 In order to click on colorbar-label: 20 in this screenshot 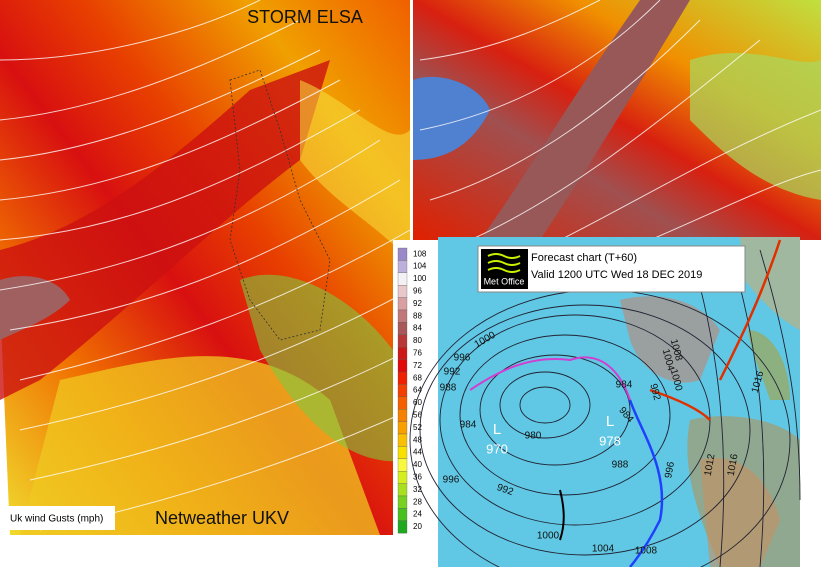, I will do `click(417, 526)`.